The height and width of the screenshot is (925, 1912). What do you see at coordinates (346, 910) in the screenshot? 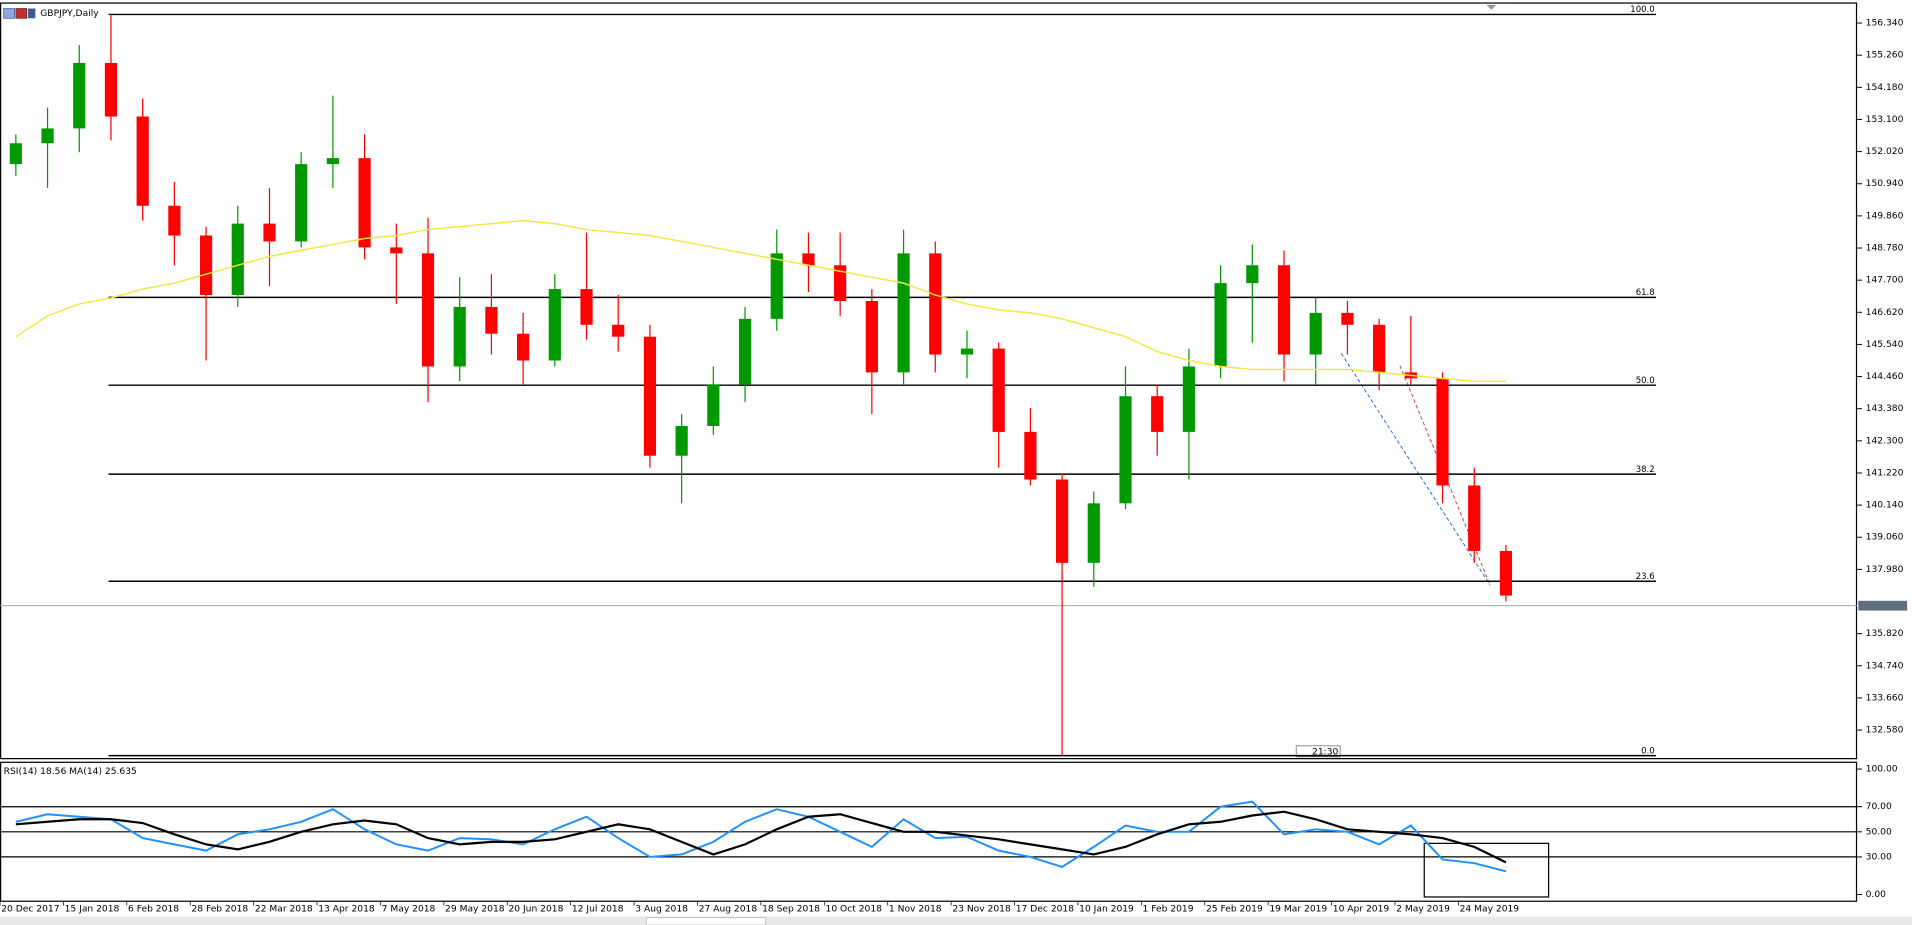
I see `x-tick-label: 13 Apr 2018` at bounding box center [346, 910].